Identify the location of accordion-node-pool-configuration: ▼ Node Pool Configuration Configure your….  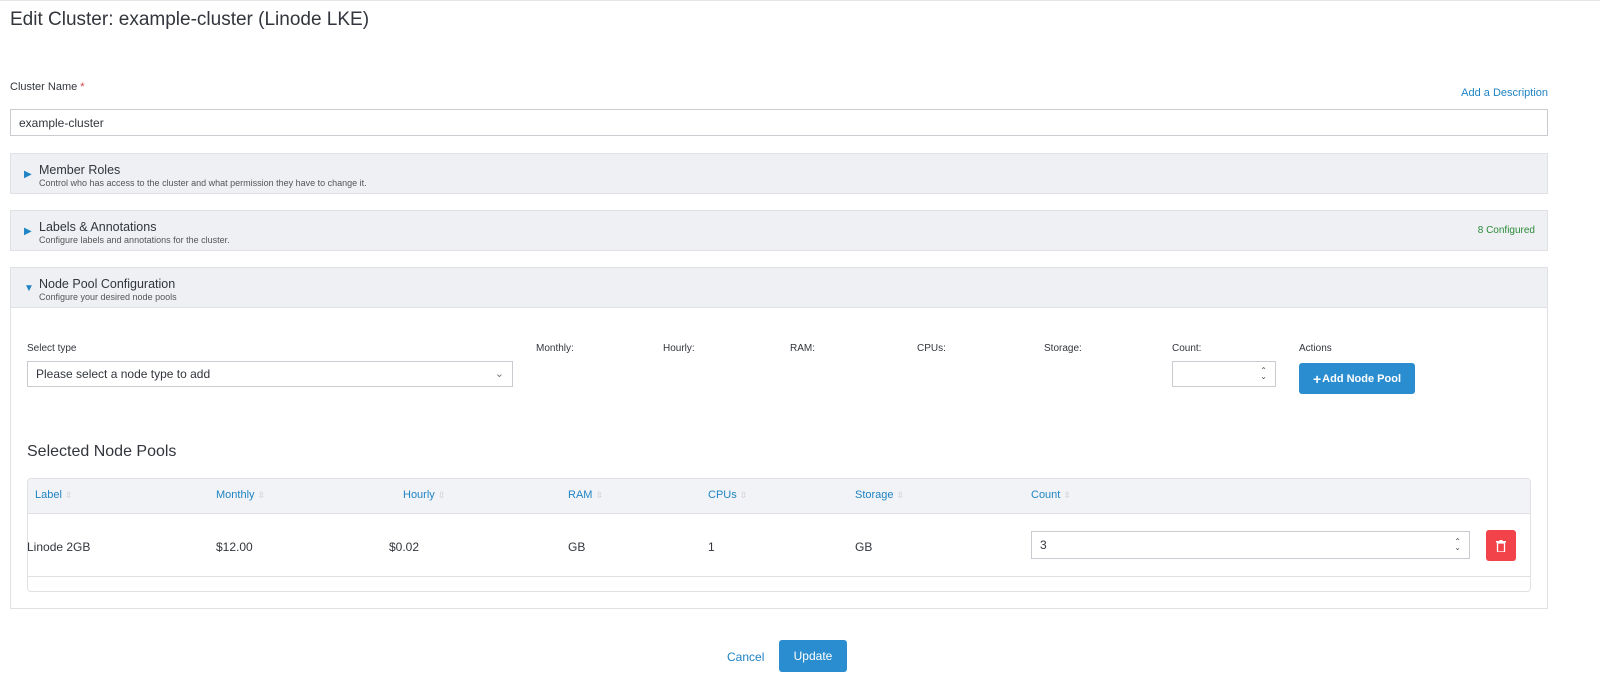
(779, 287).